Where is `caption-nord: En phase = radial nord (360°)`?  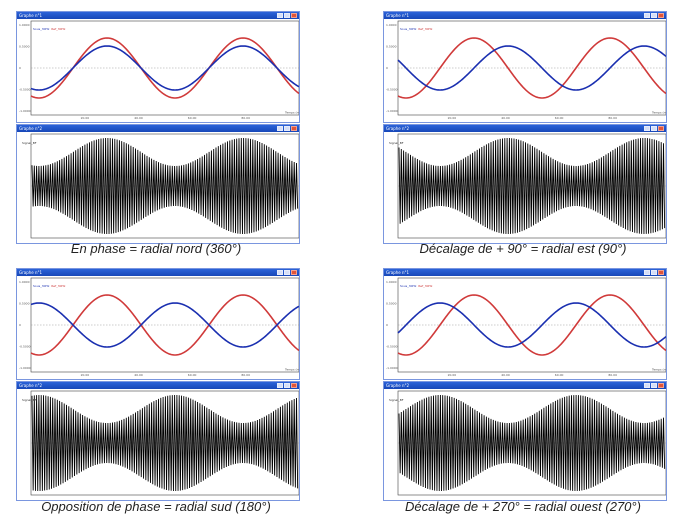
caption-nord: En phase = radial nord (360°) is located at coordinates (156, 248).